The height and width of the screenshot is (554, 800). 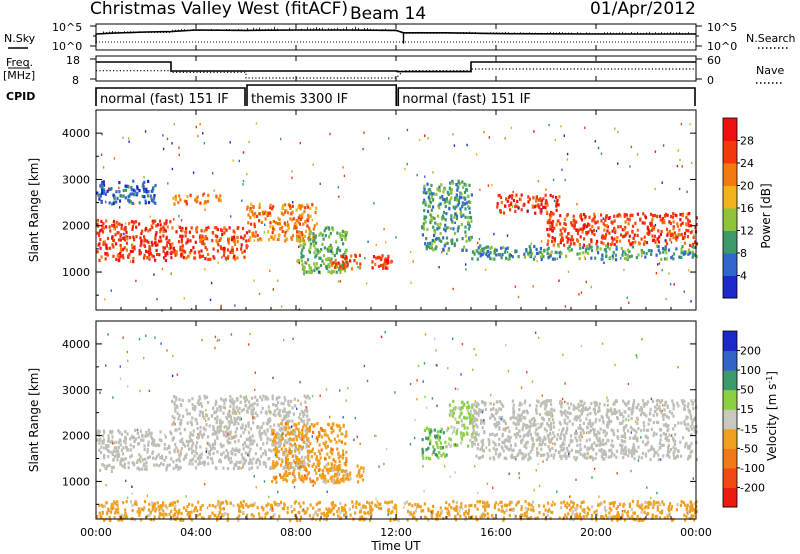 I want to click on freq-unit: [MHz], so click(x=19, y=75).